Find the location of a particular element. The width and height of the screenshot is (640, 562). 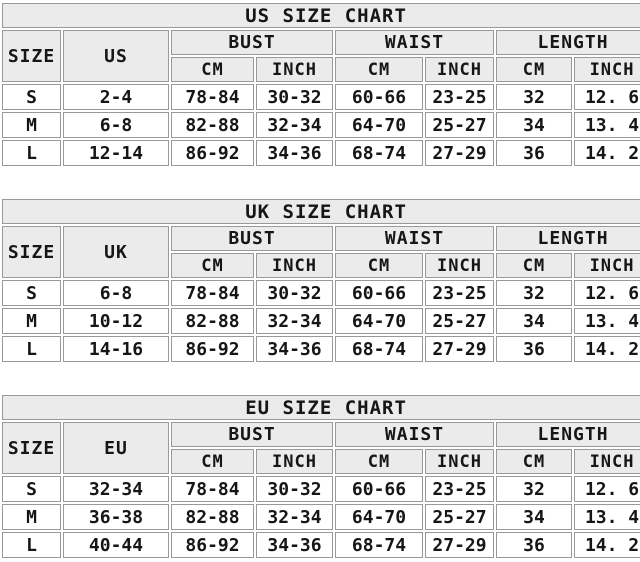

table-group-header-row: SIZE UK BUST WAIST LENGTH is located at coordinates (321, 252).